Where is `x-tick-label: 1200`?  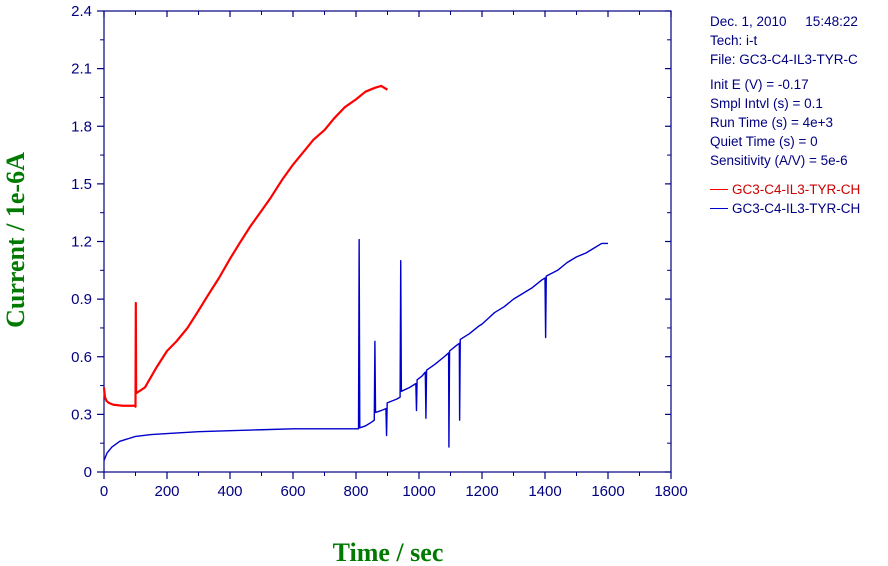
x-tick-label: 1200 is located at coordinates (481, 491).